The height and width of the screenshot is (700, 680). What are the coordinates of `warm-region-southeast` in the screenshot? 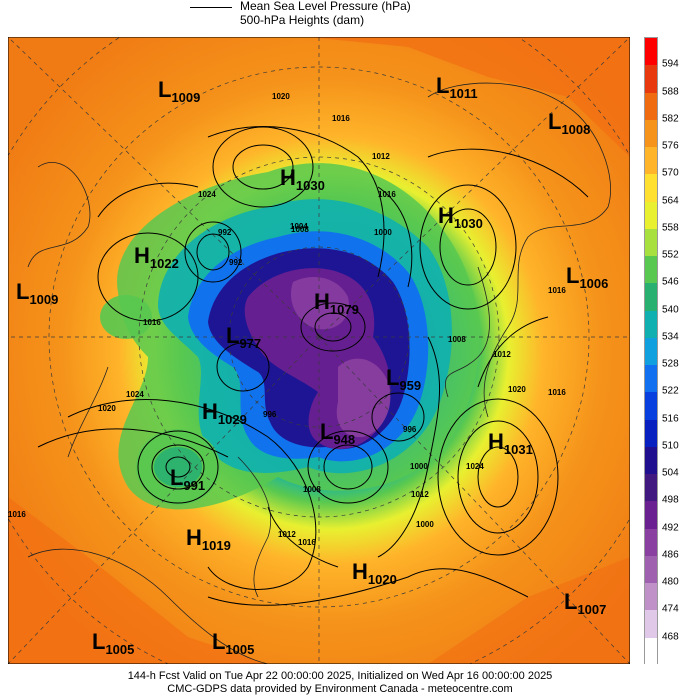 It's located at (529, 610).